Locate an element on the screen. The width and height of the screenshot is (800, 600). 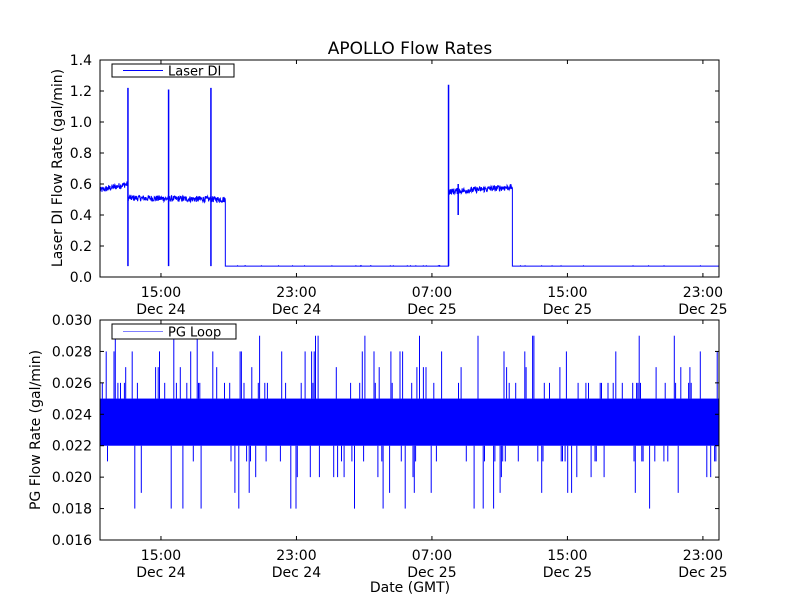
y-tick-label: 0.020 is located at coordinates (72, 478).